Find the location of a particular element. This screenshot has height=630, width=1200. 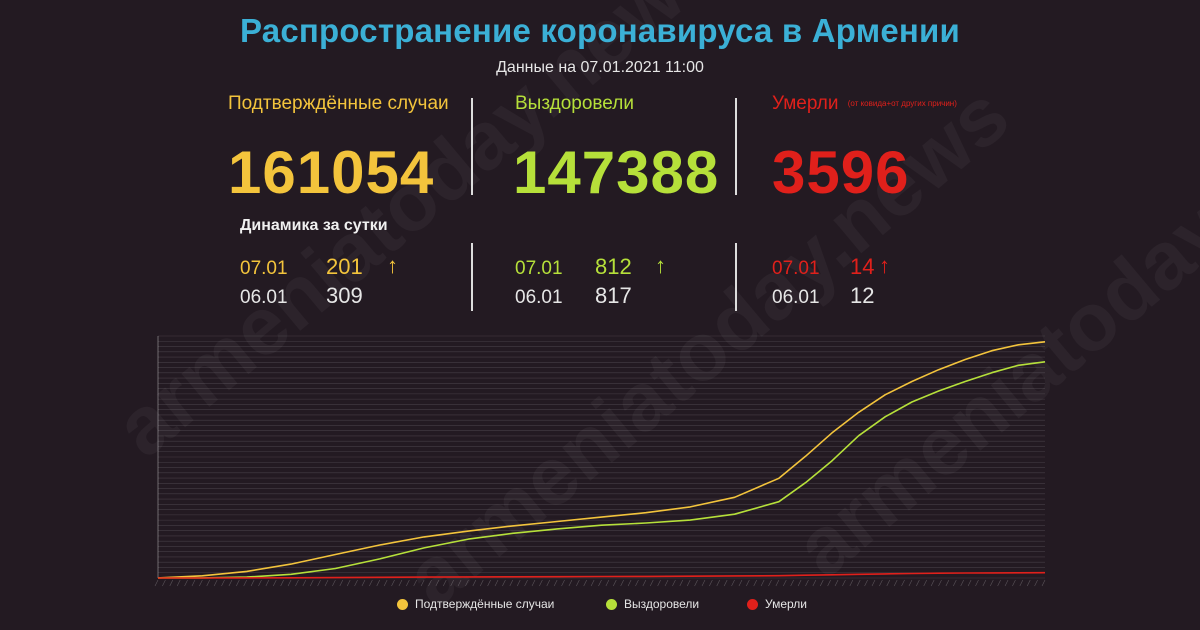

deaths-up-arrow-icon: ↑ is located at coordinates (884, 265).